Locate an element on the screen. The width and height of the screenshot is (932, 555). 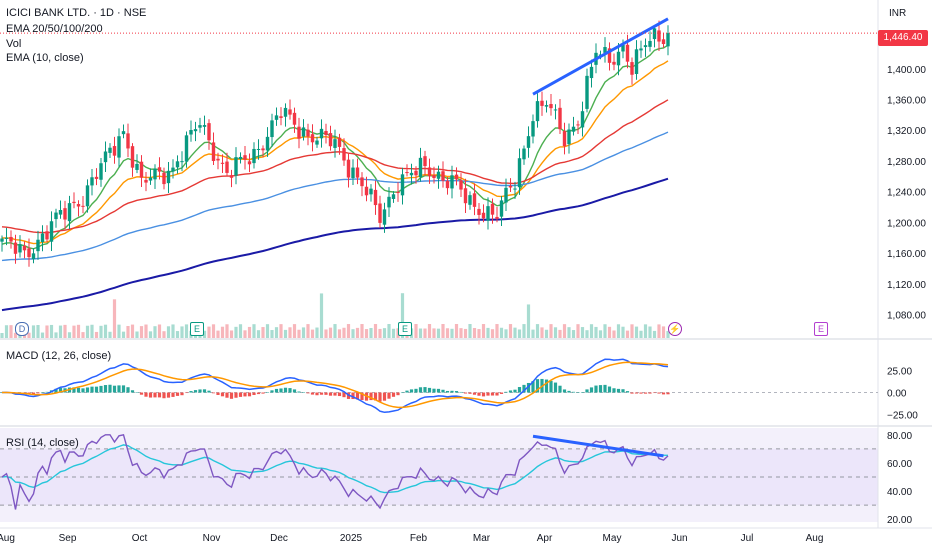
event-flash-icon: ⚡ is located at coordinates (675, 329).